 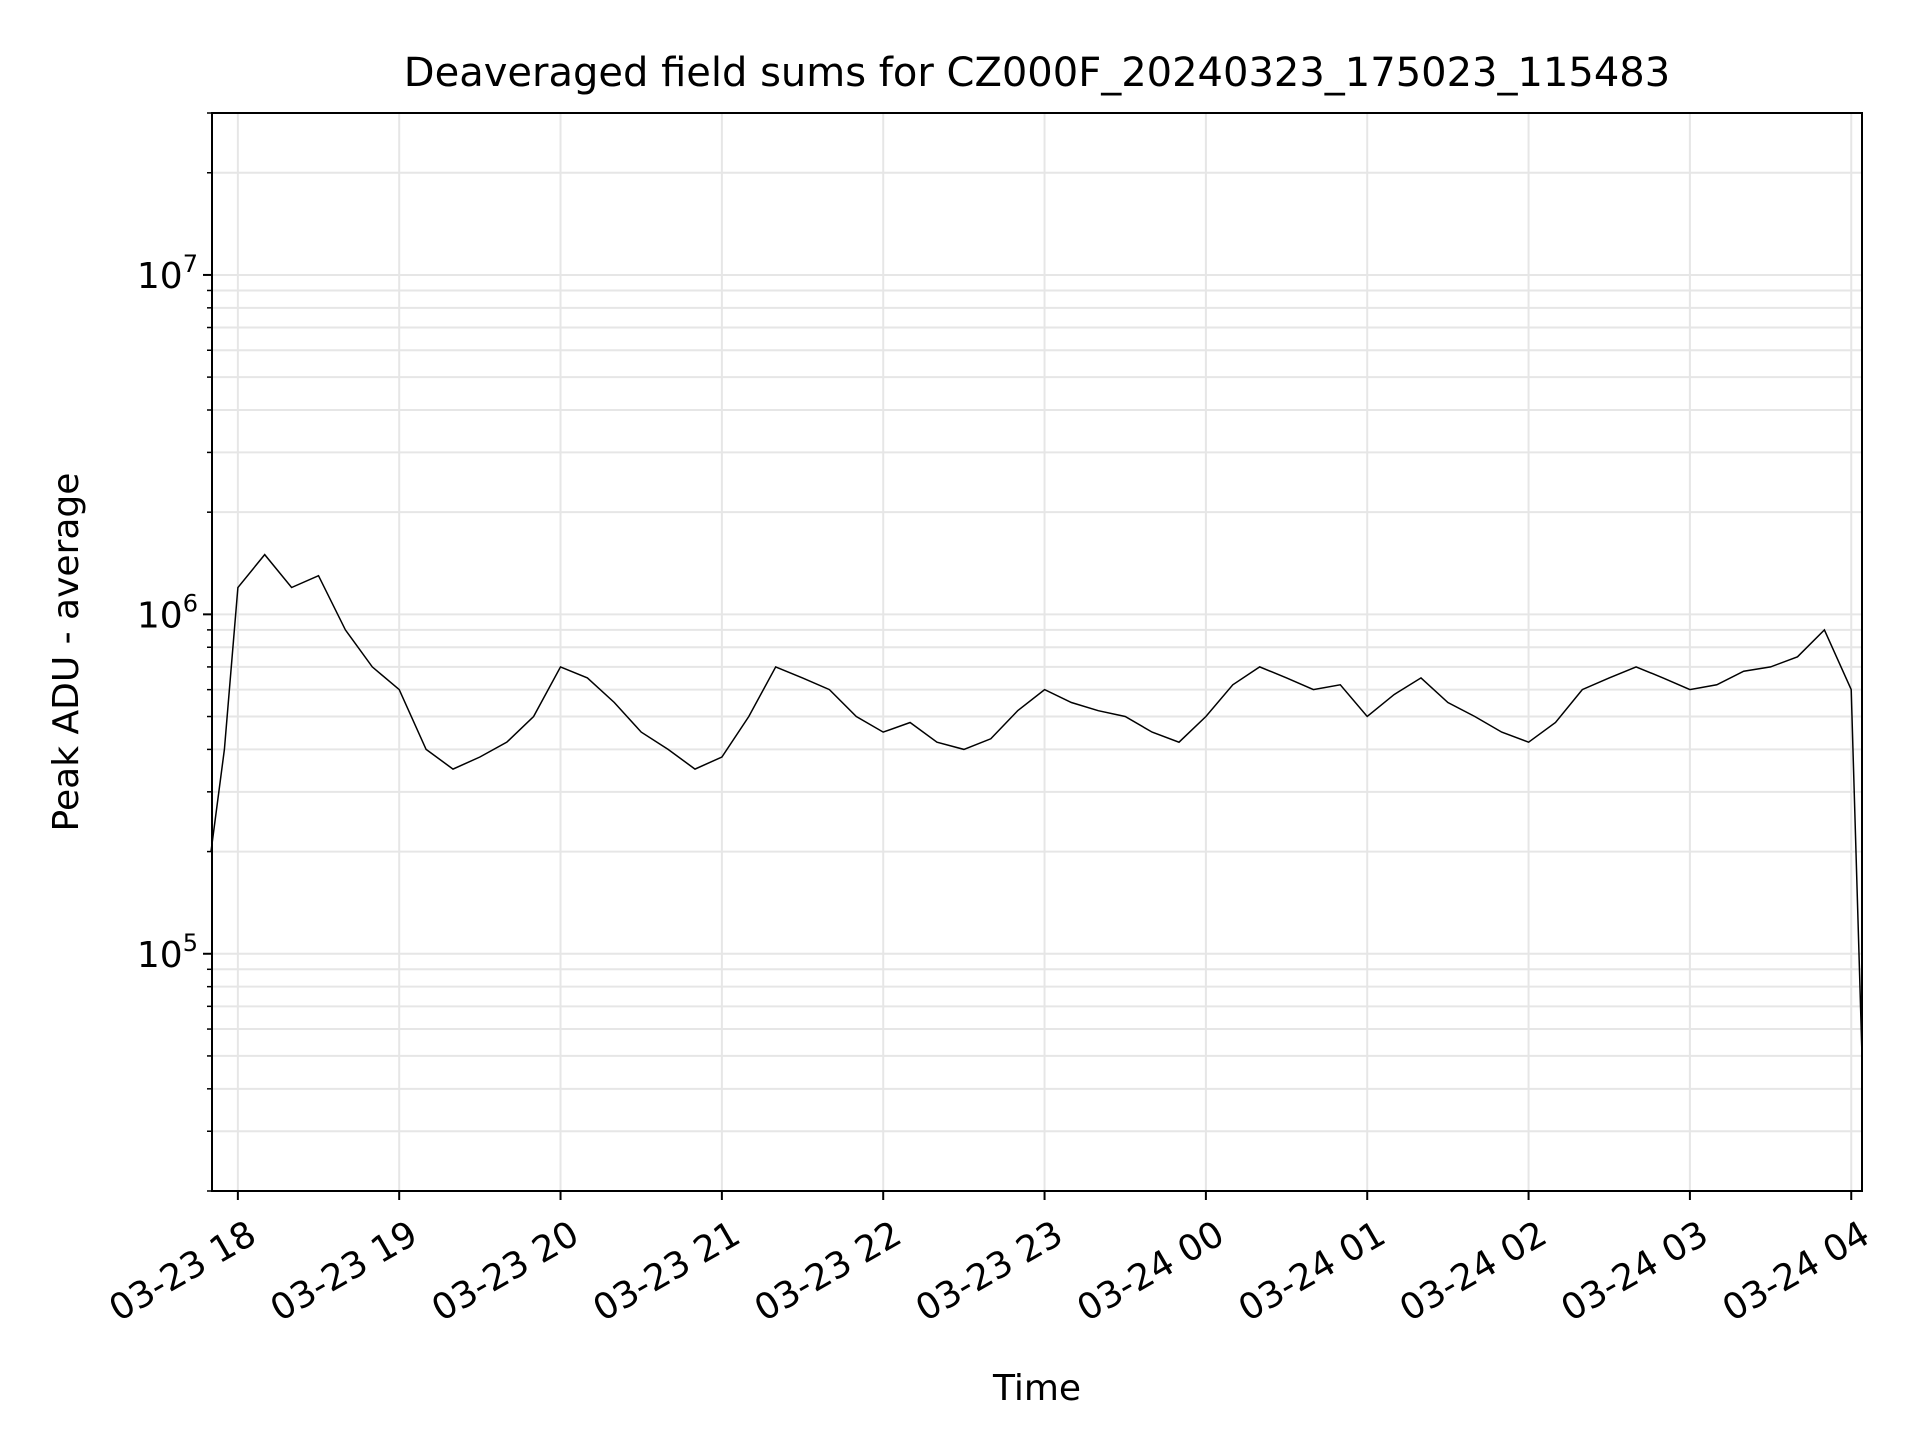 I want to click on x-axis-label: Time, so click(x=1036, y=1388).